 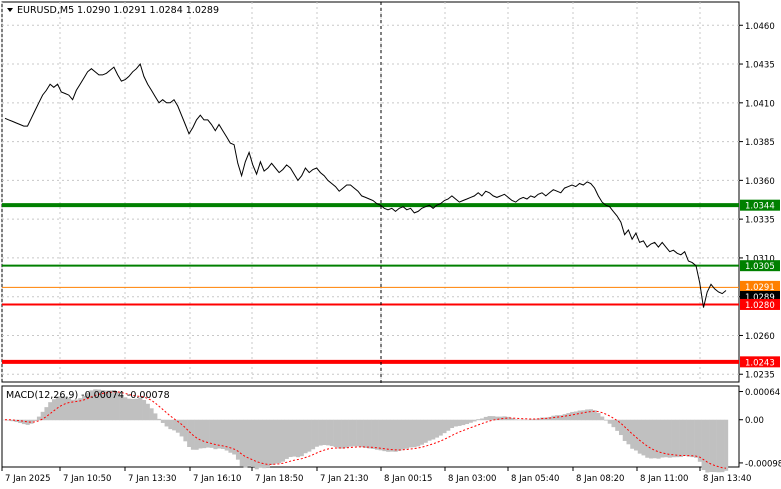 I want to click on macd-axis: 0.00064 0.00 -0.00098, so click(x=760, y=428).